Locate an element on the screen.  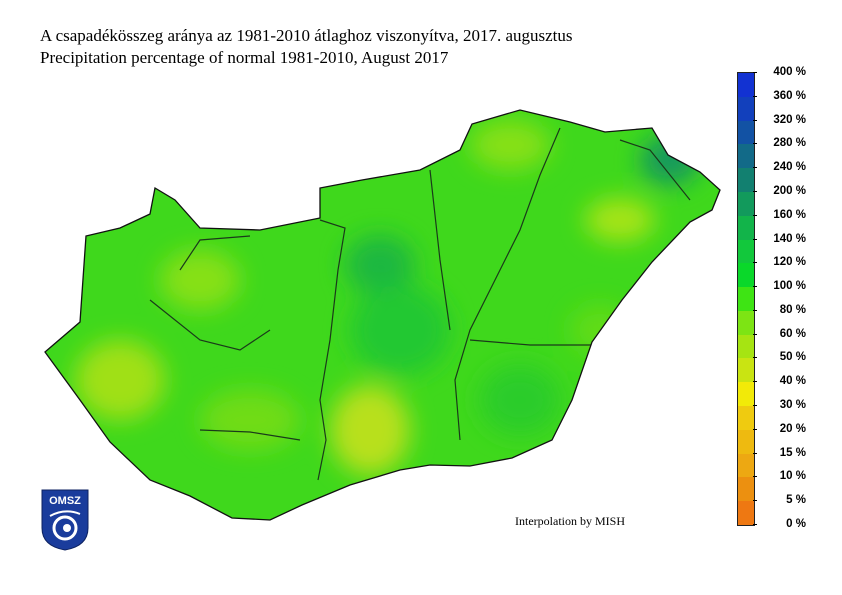
omsz-logo: OMSZ is located at coordinates (65, 520).